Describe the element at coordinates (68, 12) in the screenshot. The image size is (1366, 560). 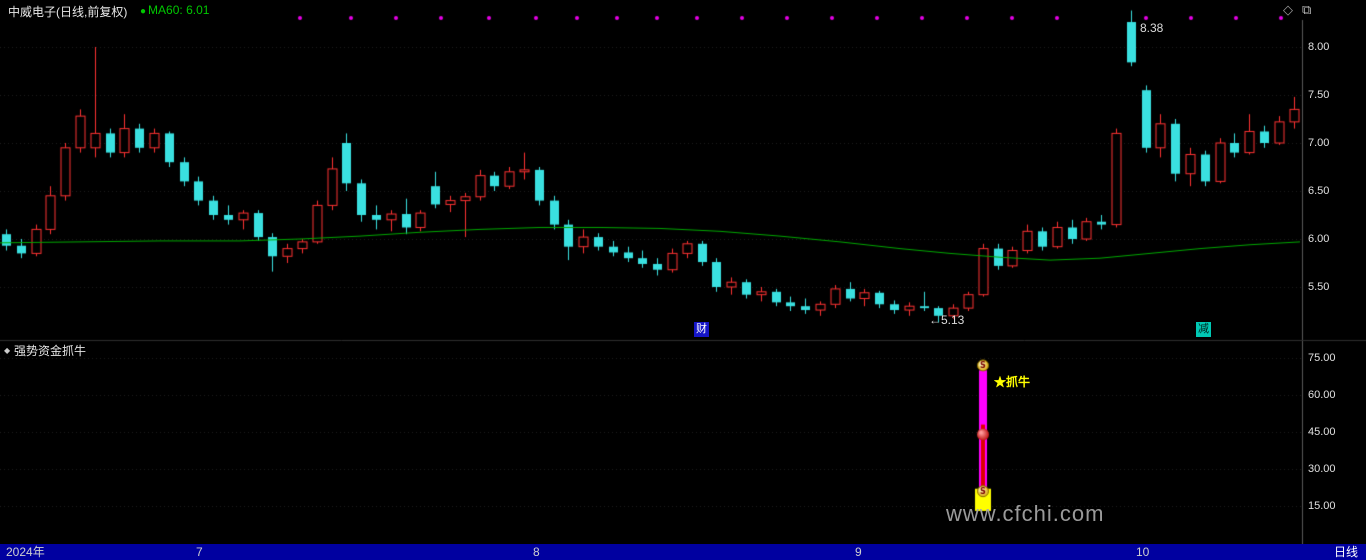
I see `stock-title: 中威电子(日线,前复权)` at that location.